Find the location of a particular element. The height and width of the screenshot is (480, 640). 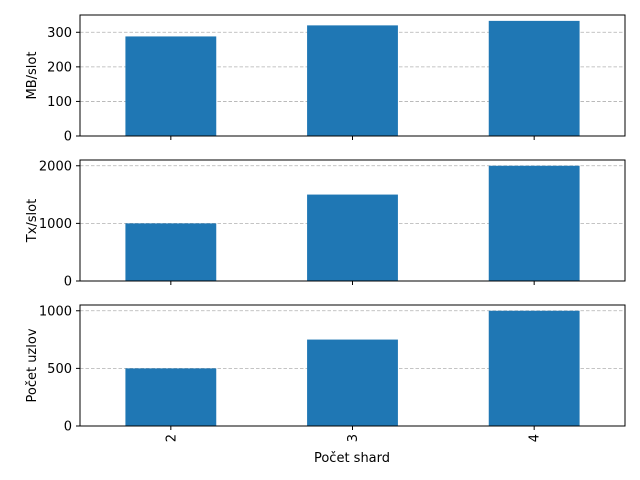

x-axis-label: Počet shard is located at coordinates (352, 458).